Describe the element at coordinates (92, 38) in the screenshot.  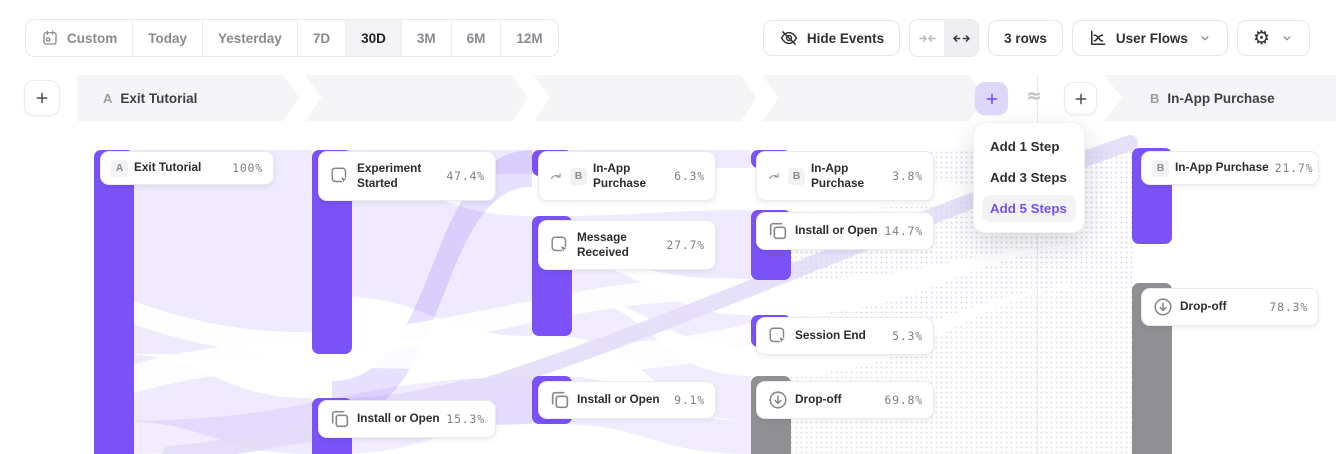
I see `date-range-label: Custom` at that location.